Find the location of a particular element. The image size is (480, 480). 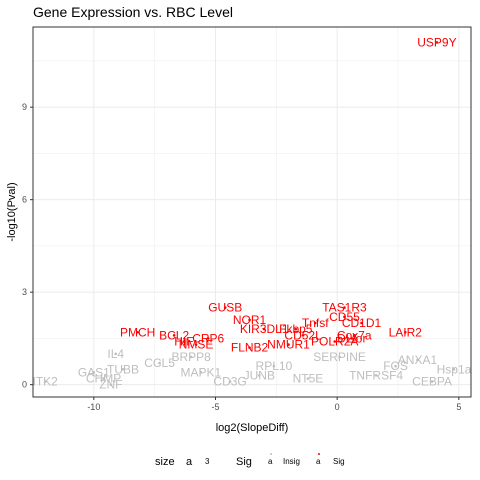

point-label: SERPINE is located at coordinates (339, 357).